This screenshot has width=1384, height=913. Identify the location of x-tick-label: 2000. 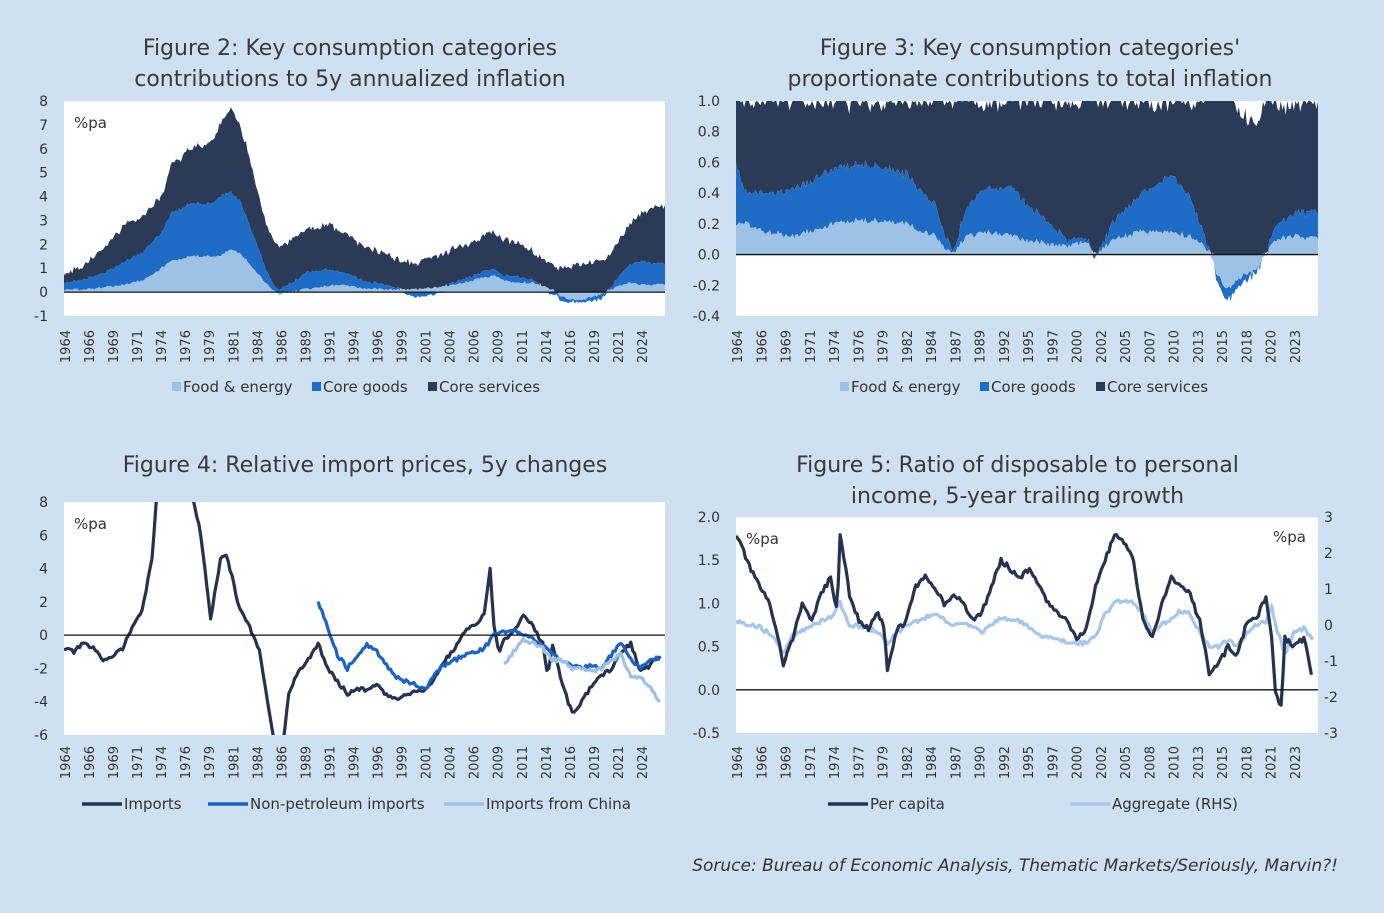
(1078, 346).